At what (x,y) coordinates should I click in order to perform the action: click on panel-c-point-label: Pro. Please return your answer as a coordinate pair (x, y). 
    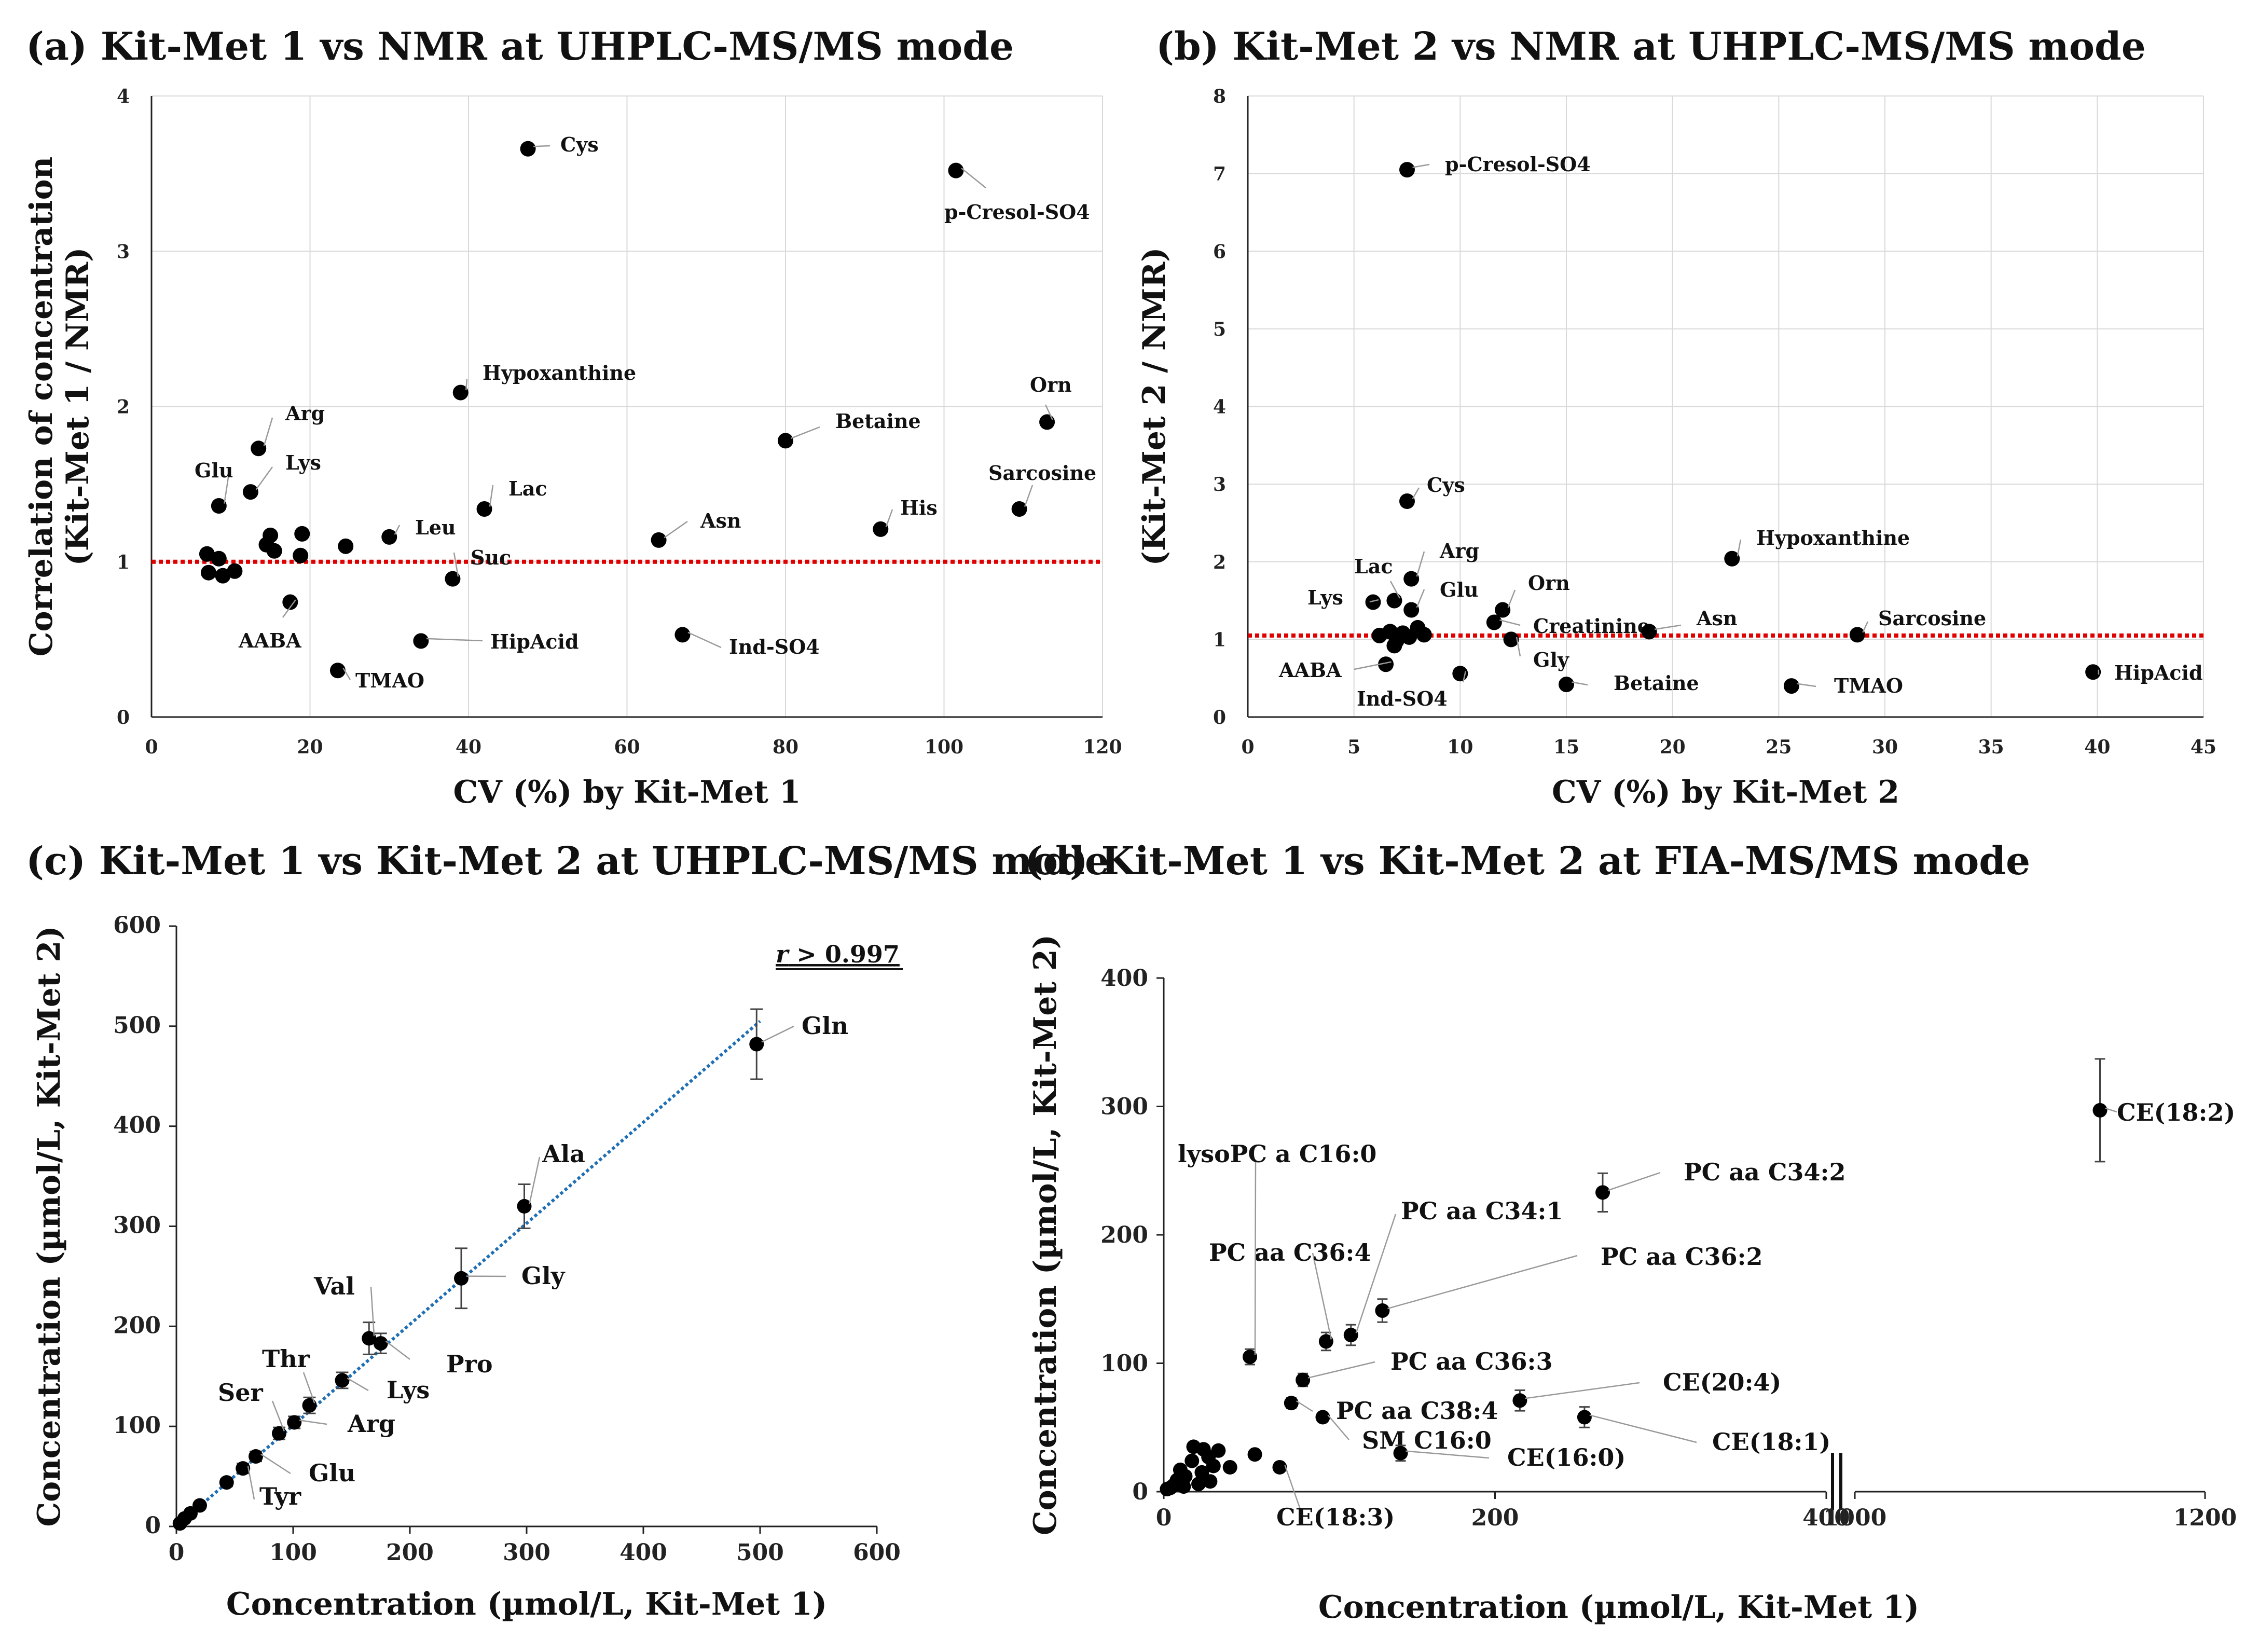
    Looking at the image, I should click on (469, 1364).